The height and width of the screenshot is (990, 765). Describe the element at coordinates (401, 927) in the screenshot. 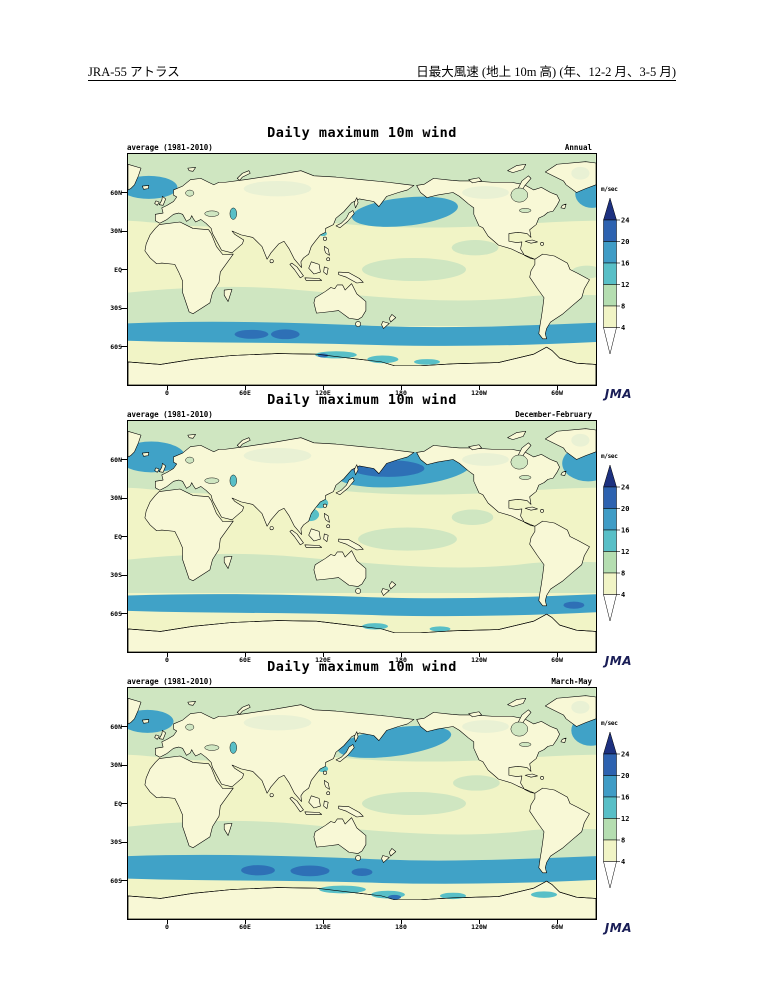

I see `lon-tick-label: 180` at that location.